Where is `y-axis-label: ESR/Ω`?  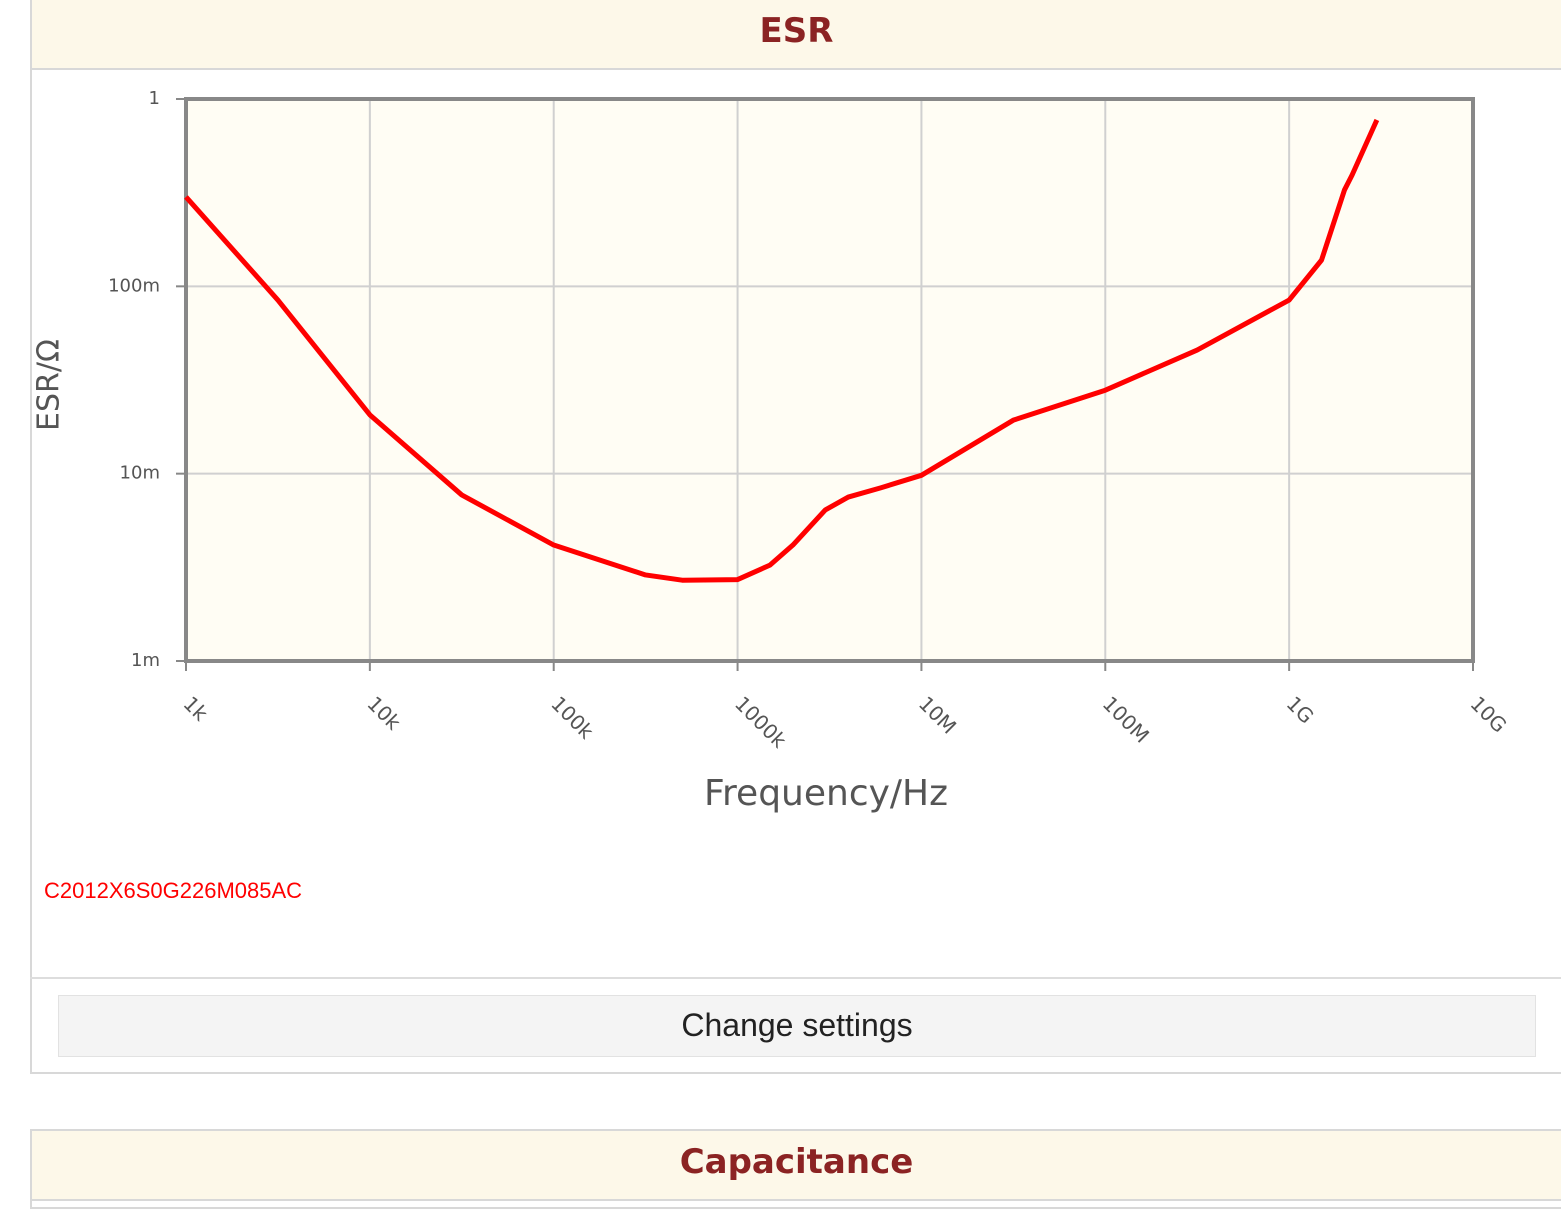 y-axis-label: ESR/Ω is located at coordinates (49, 385).